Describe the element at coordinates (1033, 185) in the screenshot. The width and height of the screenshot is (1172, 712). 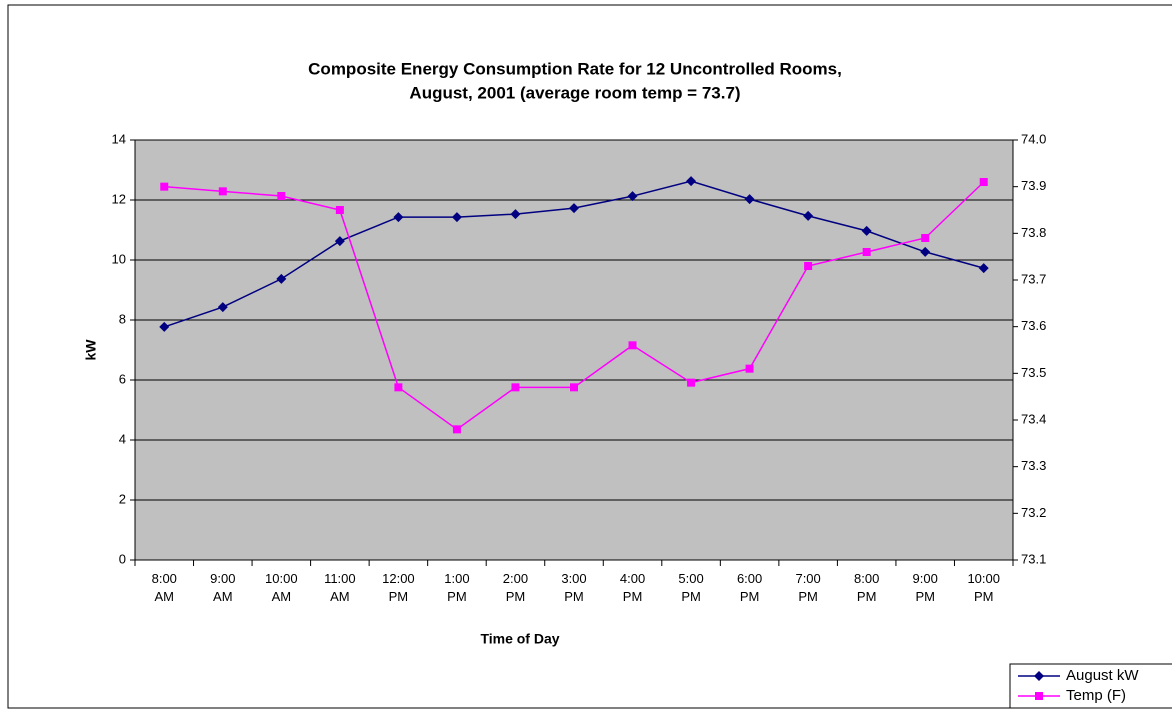
I see `y2-tick-label: 73.9` at that location.